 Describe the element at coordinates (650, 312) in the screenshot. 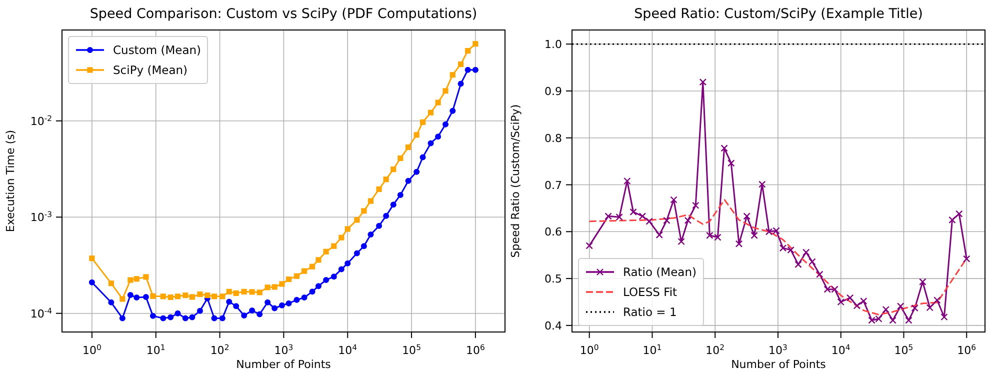

I see `legend-label: Ratio = 1` at that location.